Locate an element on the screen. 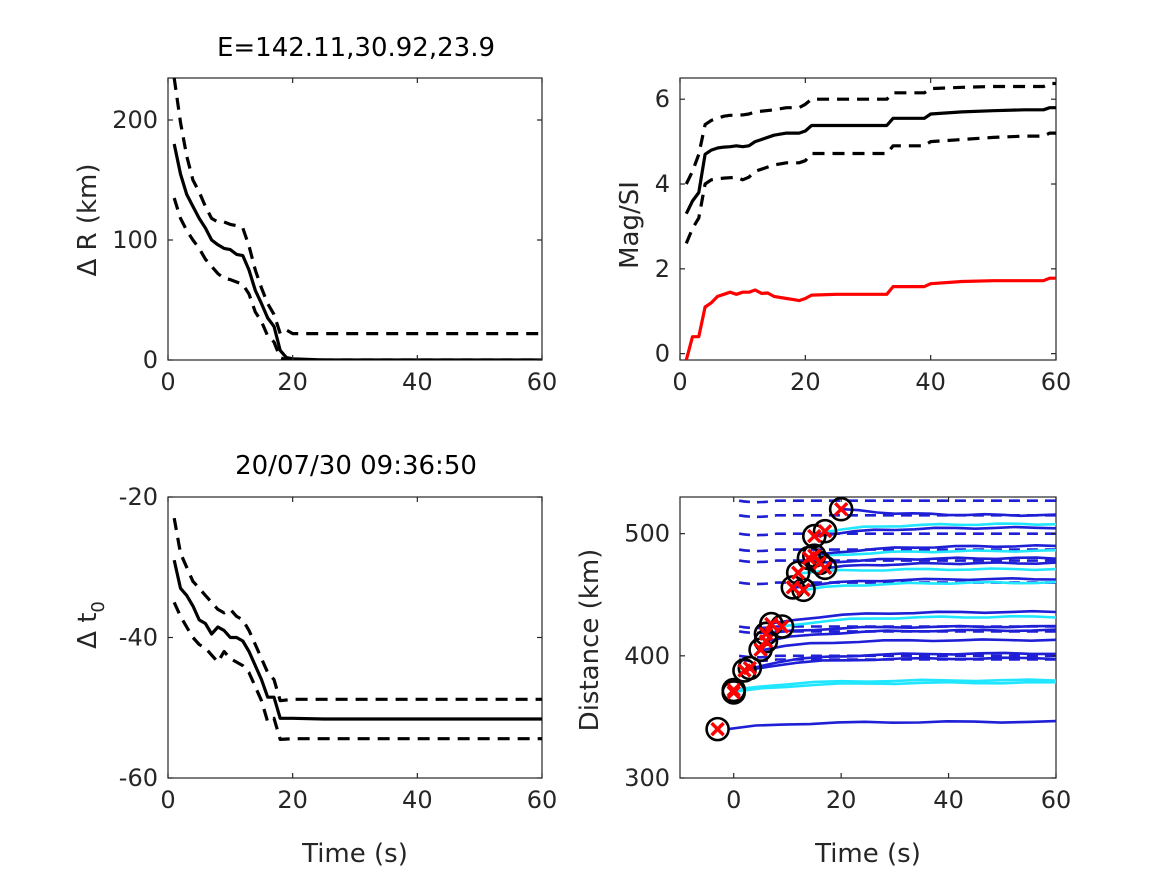  mag-si-ylabel: Mag/SI is located at coordinates (630, 225).